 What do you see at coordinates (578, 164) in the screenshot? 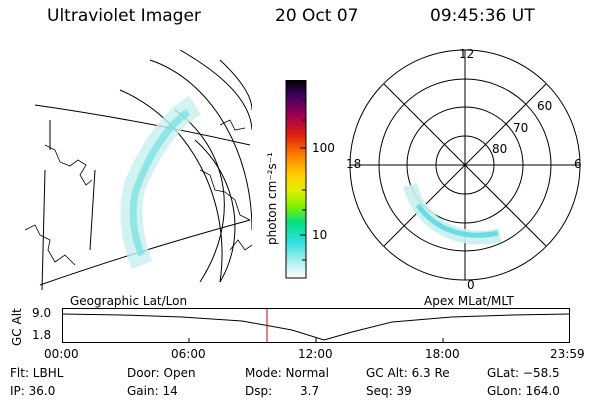
I see `mlt-label-6: 6` at bounding box center [578, 164].